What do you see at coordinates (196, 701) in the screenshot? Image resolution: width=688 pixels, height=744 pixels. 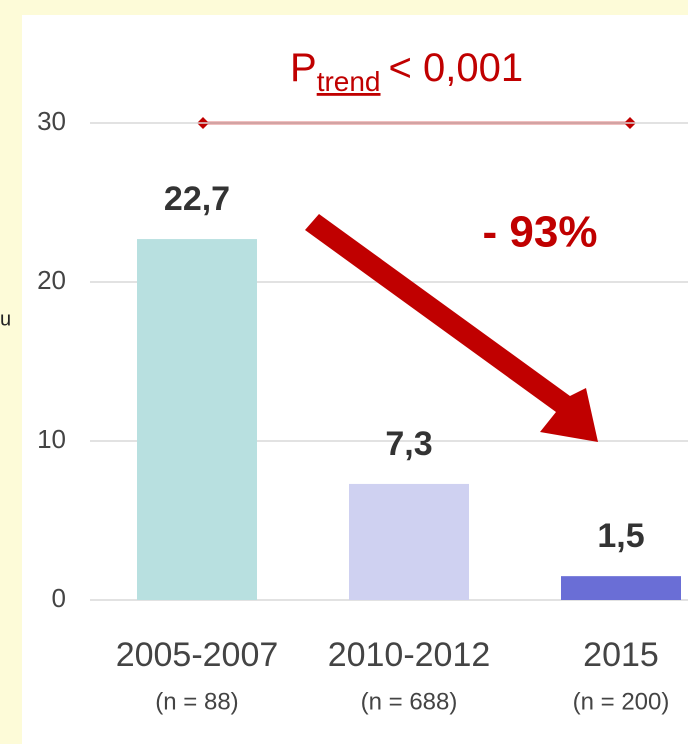 I see `x-tick-note: (n = 88)` at bounding box center [196, 701].